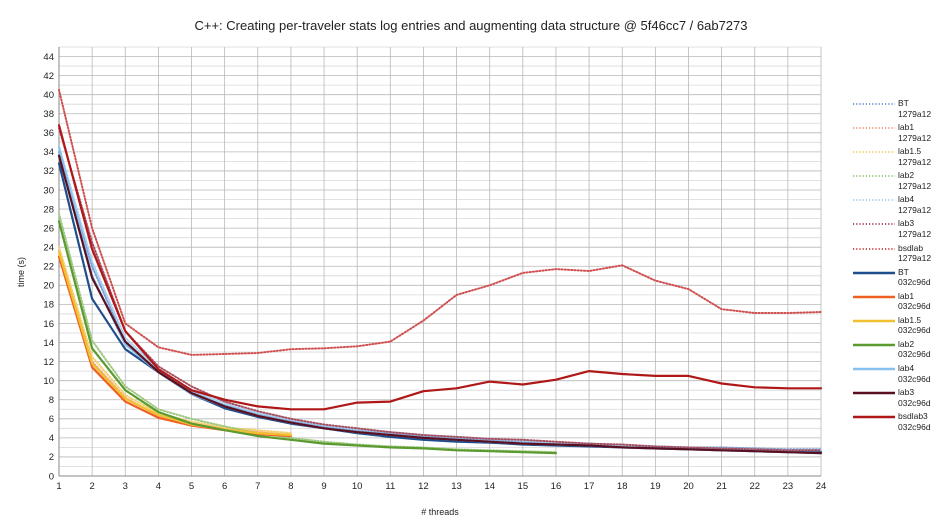 This screenshot has width=942, height=531. Describe the element at coordinates (896, 423) in the screenshot. I see `legend-entry: bsdlab3 032c96d` at that location.